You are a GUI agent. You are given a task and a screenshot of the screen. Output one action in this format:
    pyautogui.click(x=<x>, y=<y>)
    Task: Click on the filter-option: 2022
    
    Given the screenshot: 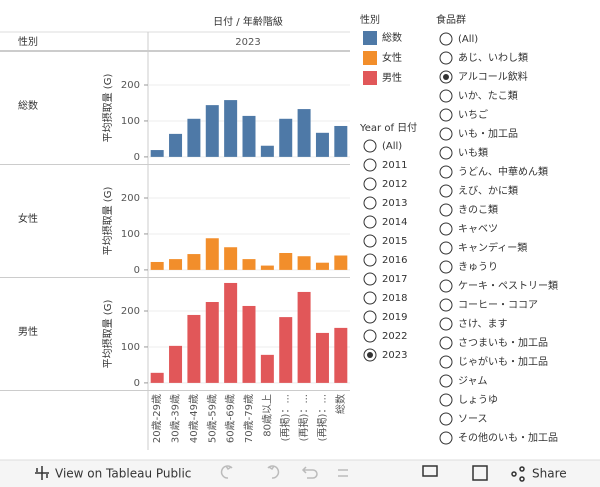 What is the action you would take?
    pyautogui.click(x=394, y=336)
    